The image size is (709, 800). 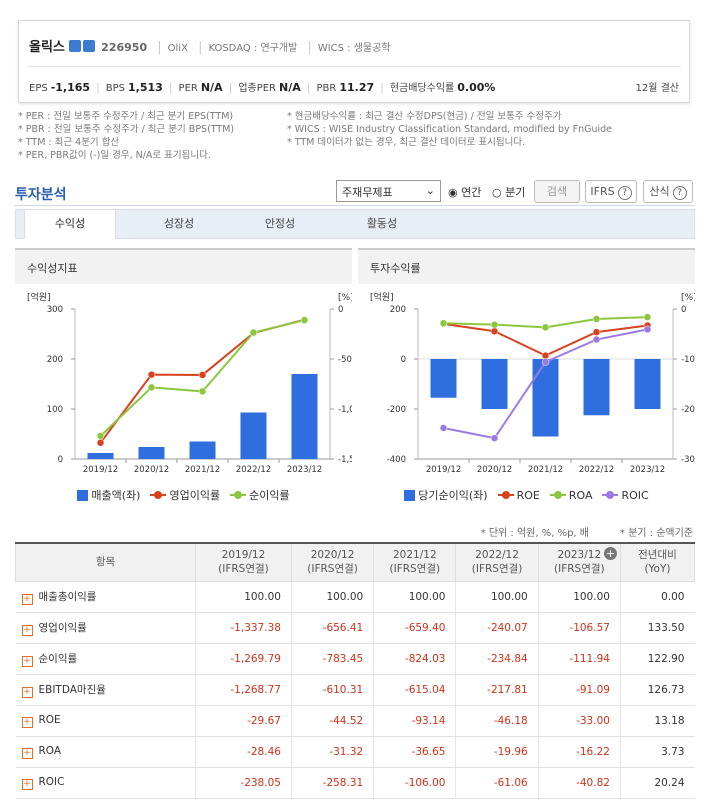 I want to click on tab: 성장성, so click(x=179, y=223).